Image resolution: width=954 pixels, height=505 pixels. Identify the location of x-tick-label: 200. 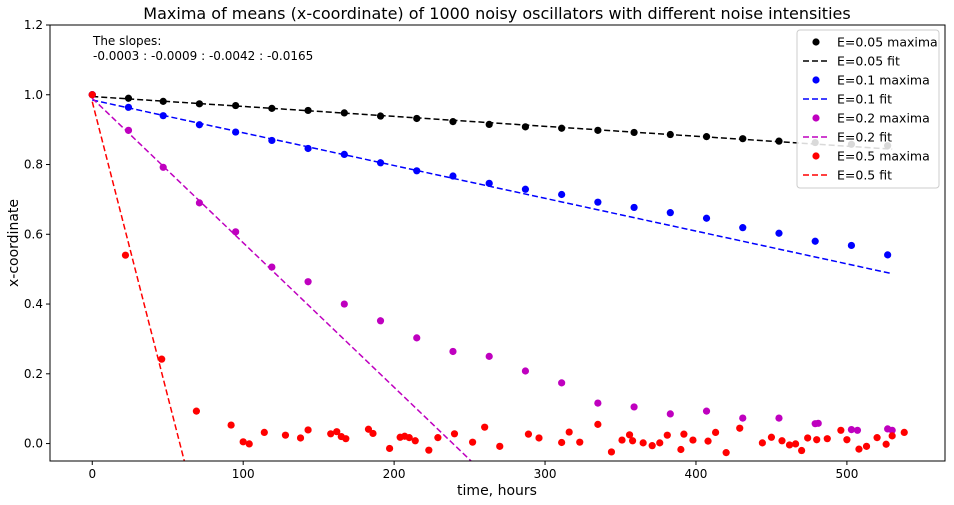
(394, 474).